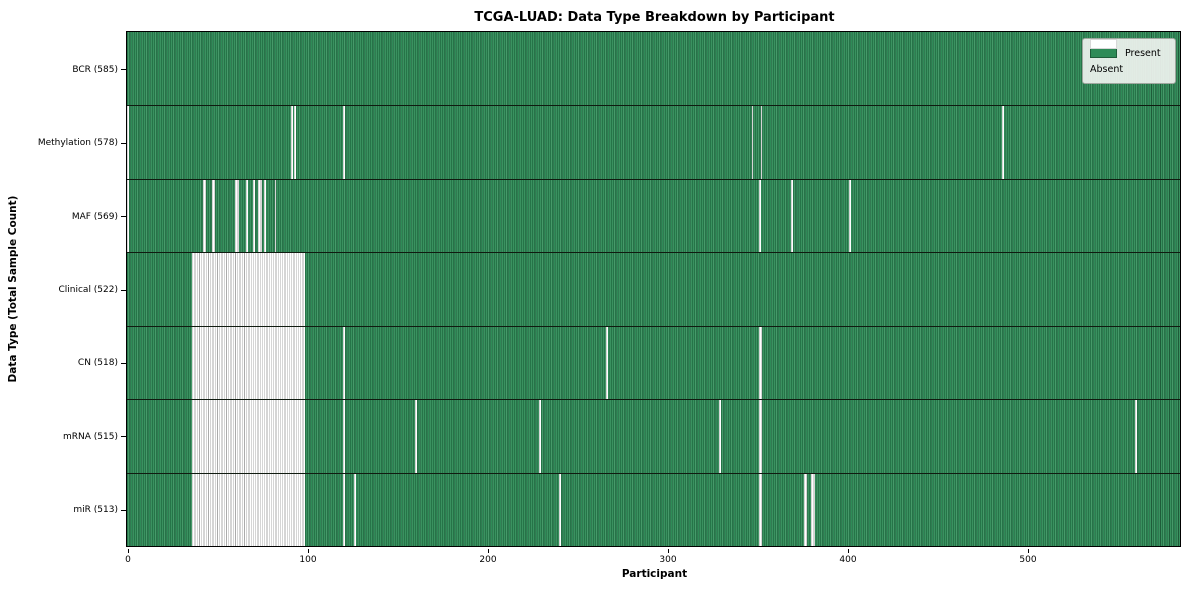 This screenshot has width=1200, height=600. Describe the element at coordinates (90, 436) in the screenshot. I see `y-tick-label: mRNA (515)` at that location.